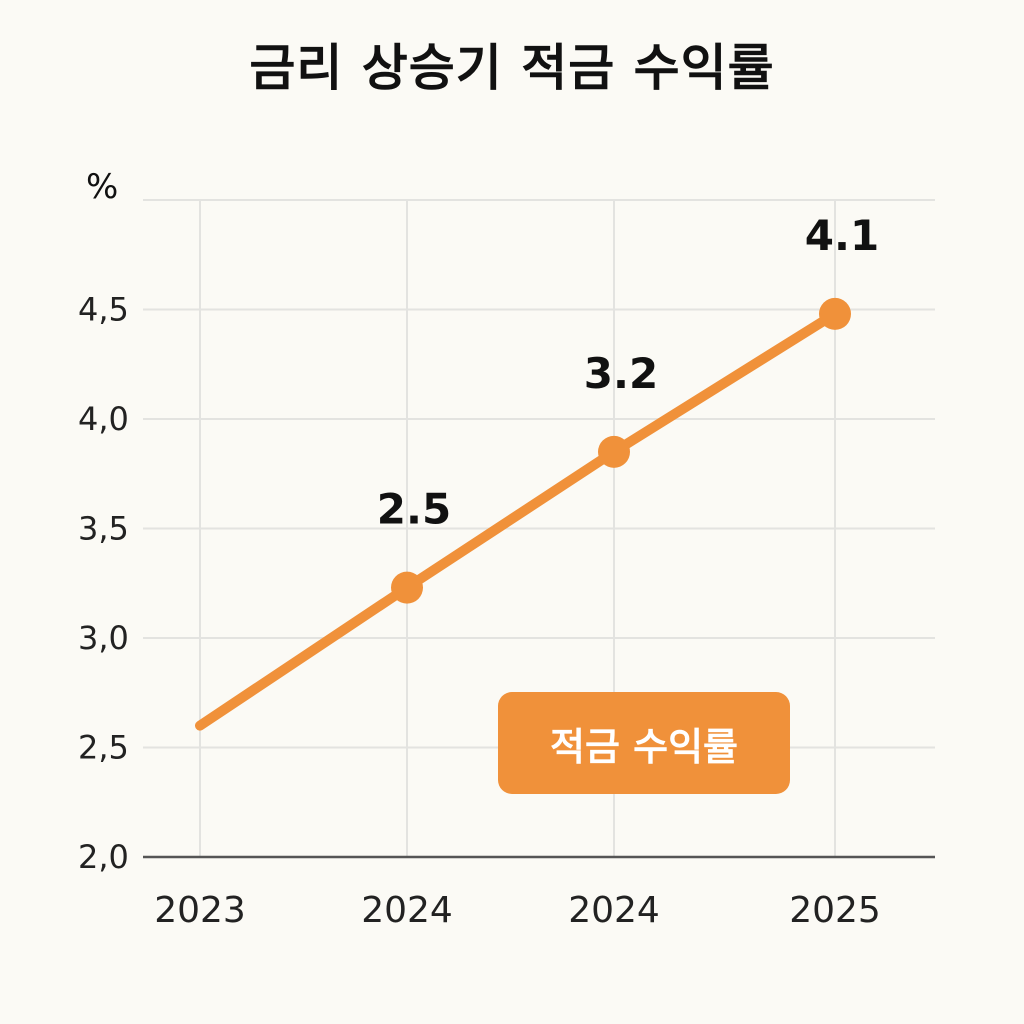 The width and height of the screenshot is (1024, 1024). I want to click on y-tick-label: 2,5, so click(103, 748).